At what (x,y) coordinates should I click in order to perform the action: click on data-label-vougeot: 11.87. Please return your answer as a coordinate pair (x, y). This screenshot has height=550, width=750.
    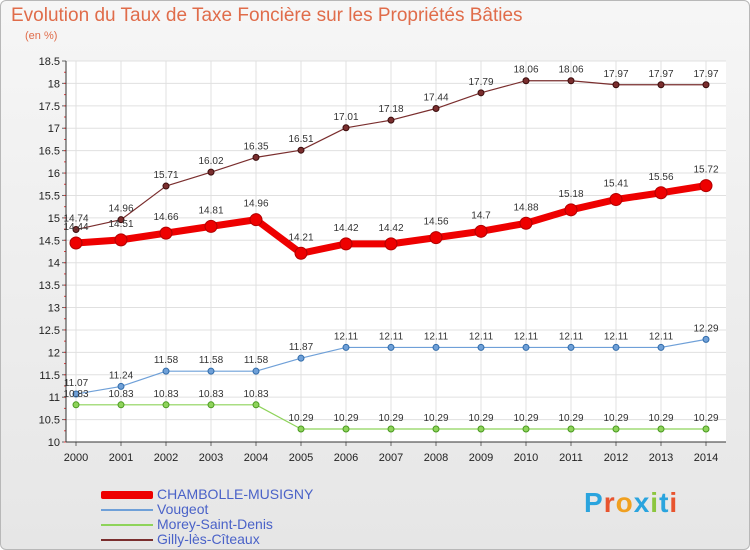
    Looking at the image, I should click on (301, 347).